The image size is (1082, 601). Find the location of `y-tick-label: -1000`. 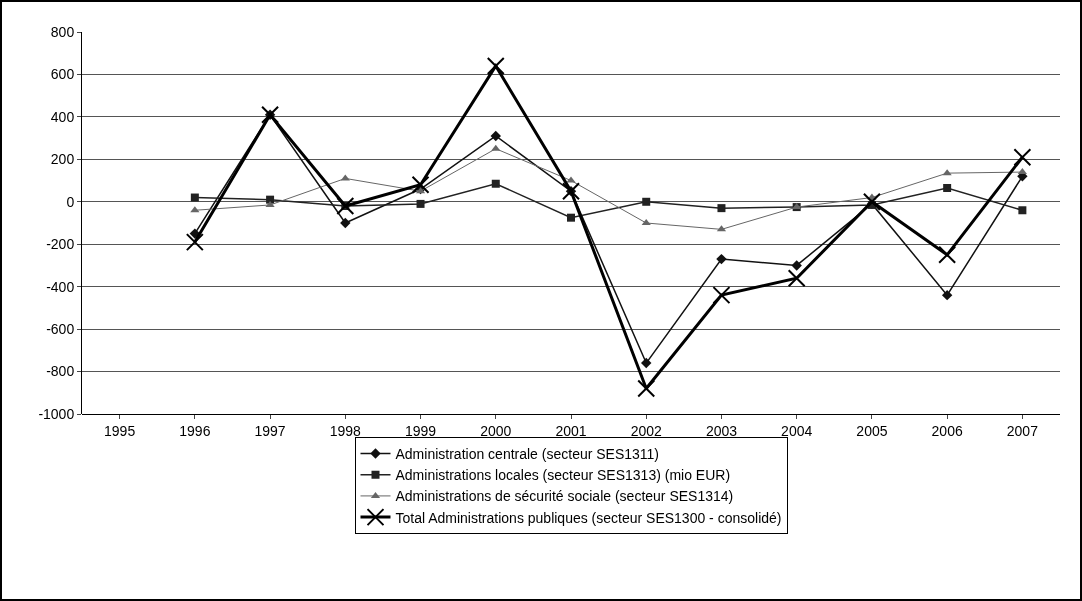

y-tick-label: -1000 is located at coordinates (56, 413).